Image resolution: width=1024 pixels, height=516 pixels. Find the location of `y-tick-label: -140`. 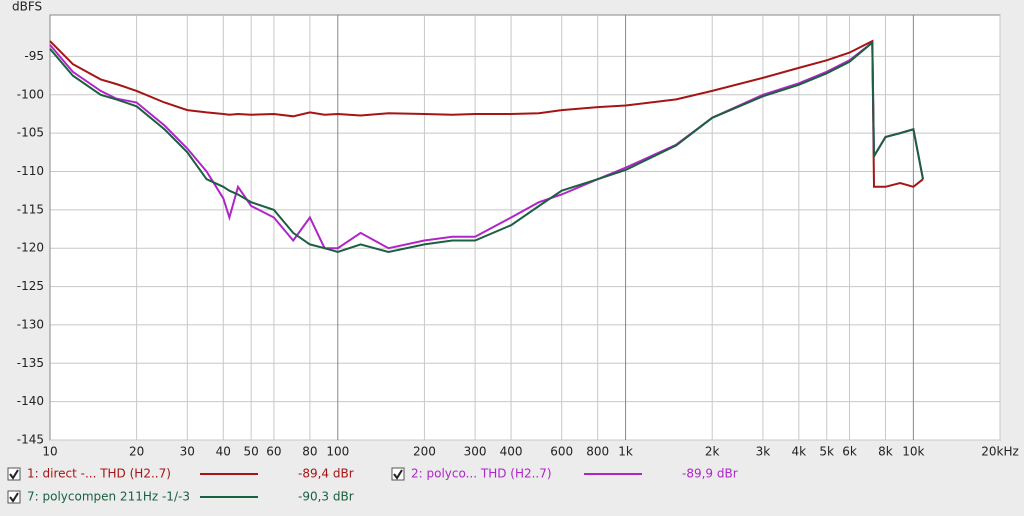

y-tick-label: -140 is located at coordinates (30, 401).